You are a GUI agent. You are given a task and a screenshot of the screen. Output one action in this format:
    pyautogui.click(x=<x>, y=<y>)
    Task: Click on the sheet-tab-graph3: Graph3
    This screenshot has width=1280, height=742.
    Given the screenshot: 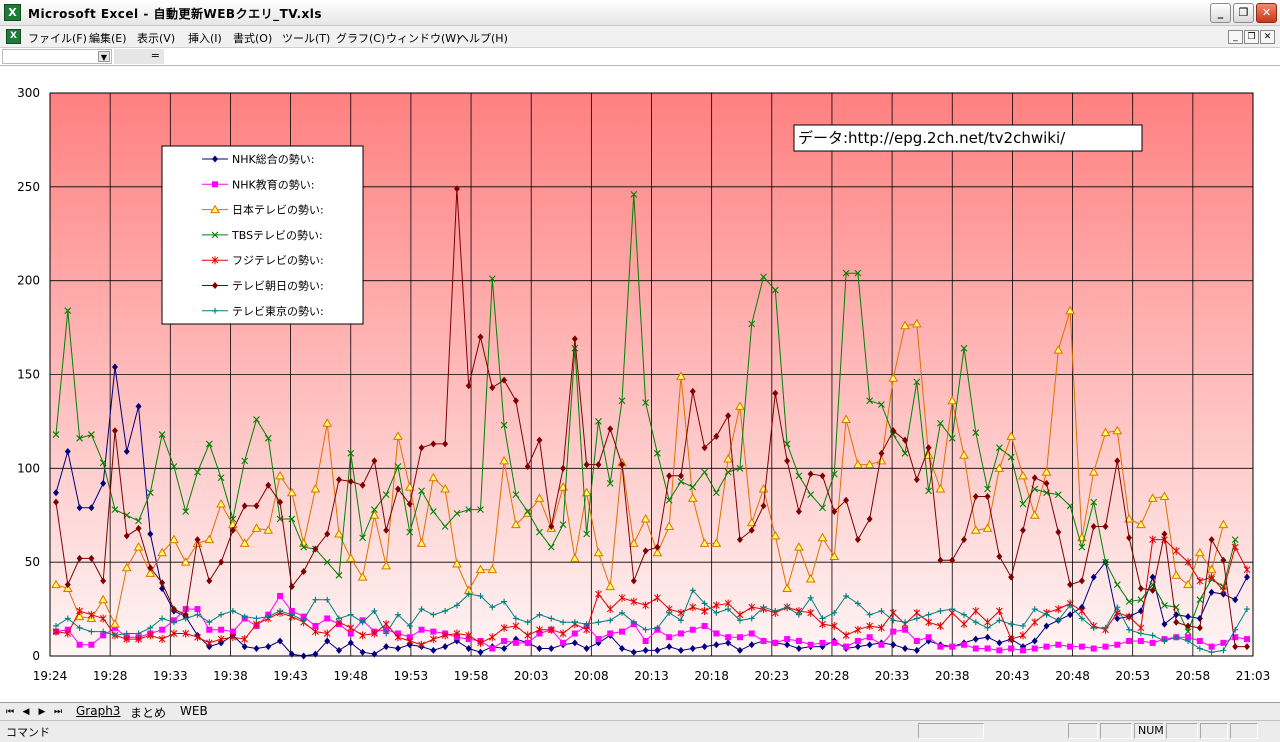 What is the action you would take?
    pyautogui.click(x=98, y=711)
    